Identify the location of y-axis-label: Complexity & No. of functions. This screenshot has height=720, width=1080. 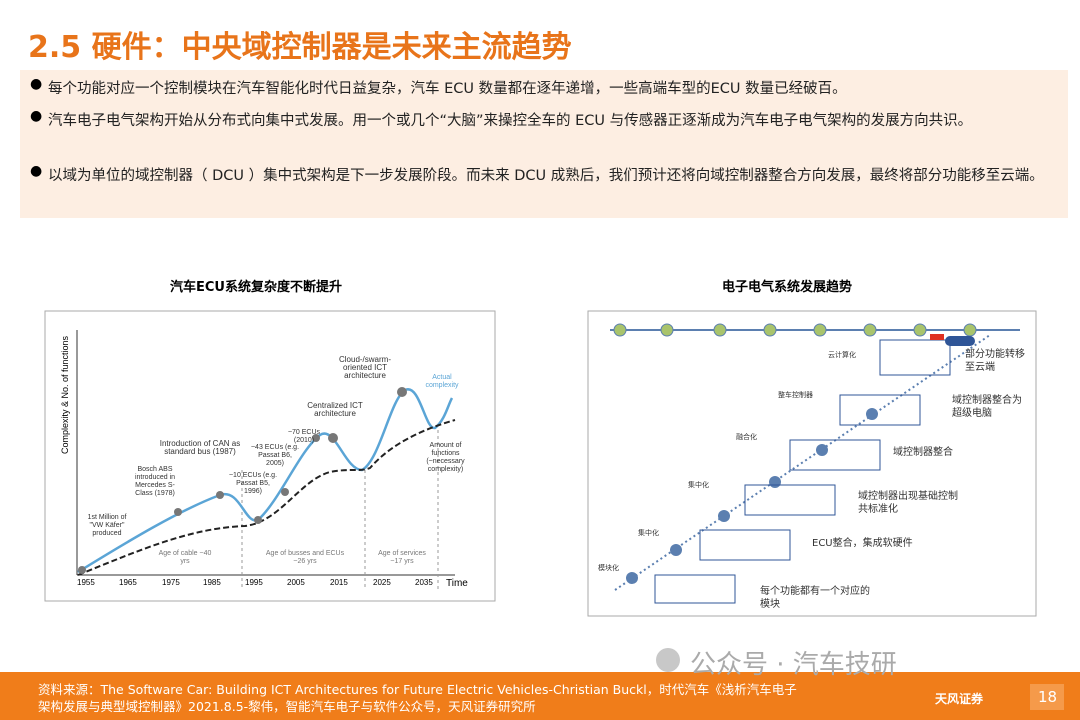
(65, 395).